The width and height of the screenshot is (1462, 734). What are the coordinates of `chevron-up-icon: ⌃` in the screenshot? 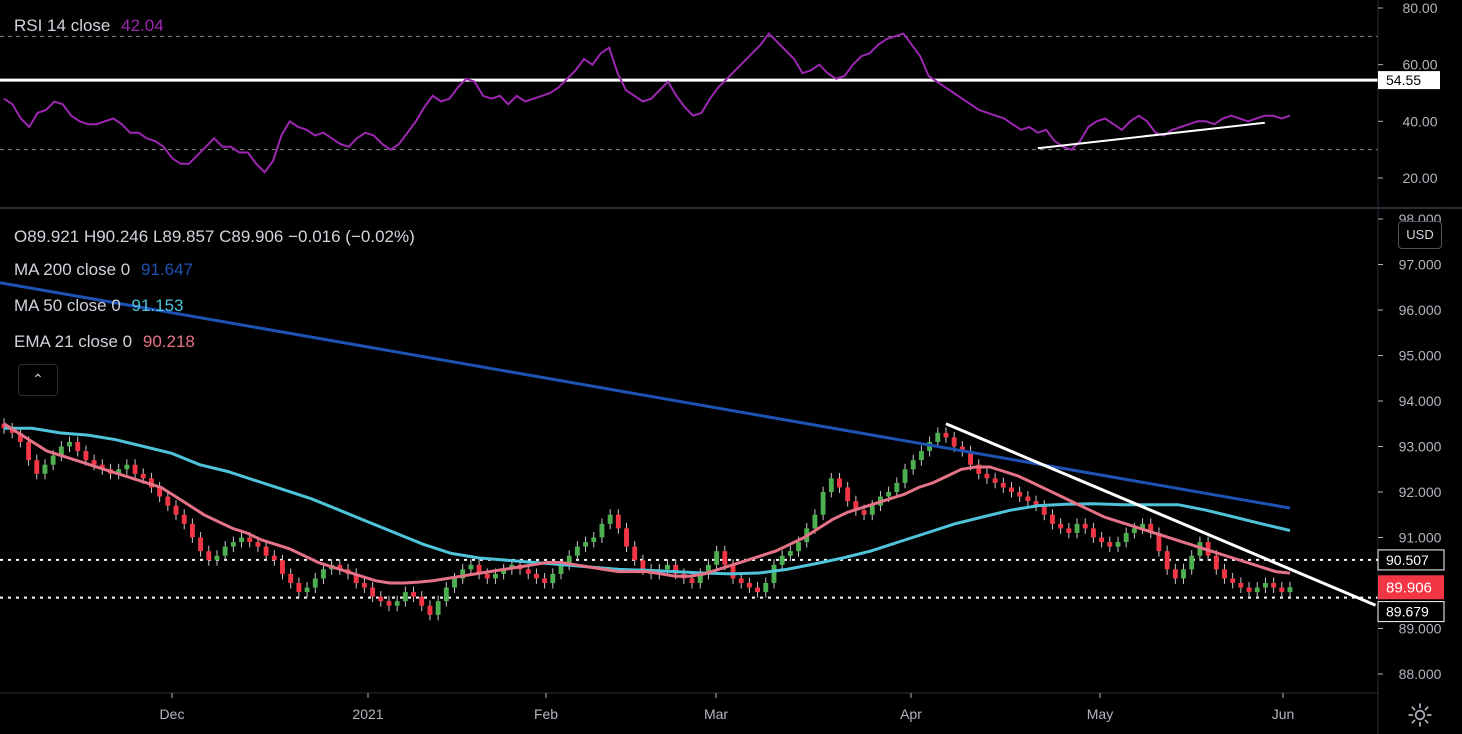 It's located at (38, 379).